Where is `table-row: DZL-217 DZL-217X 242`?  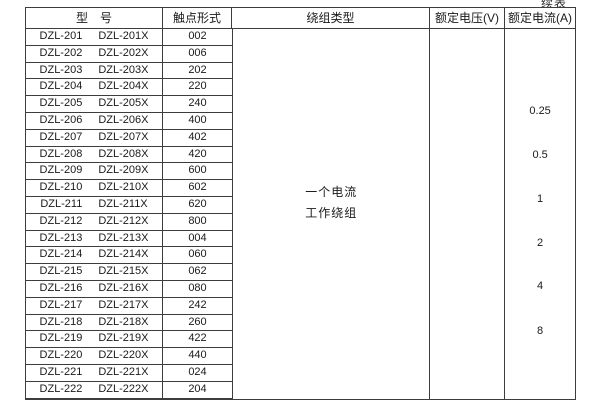
table-row: DZL-217 DZL-217X 242 is located at coordinates (129, 306).